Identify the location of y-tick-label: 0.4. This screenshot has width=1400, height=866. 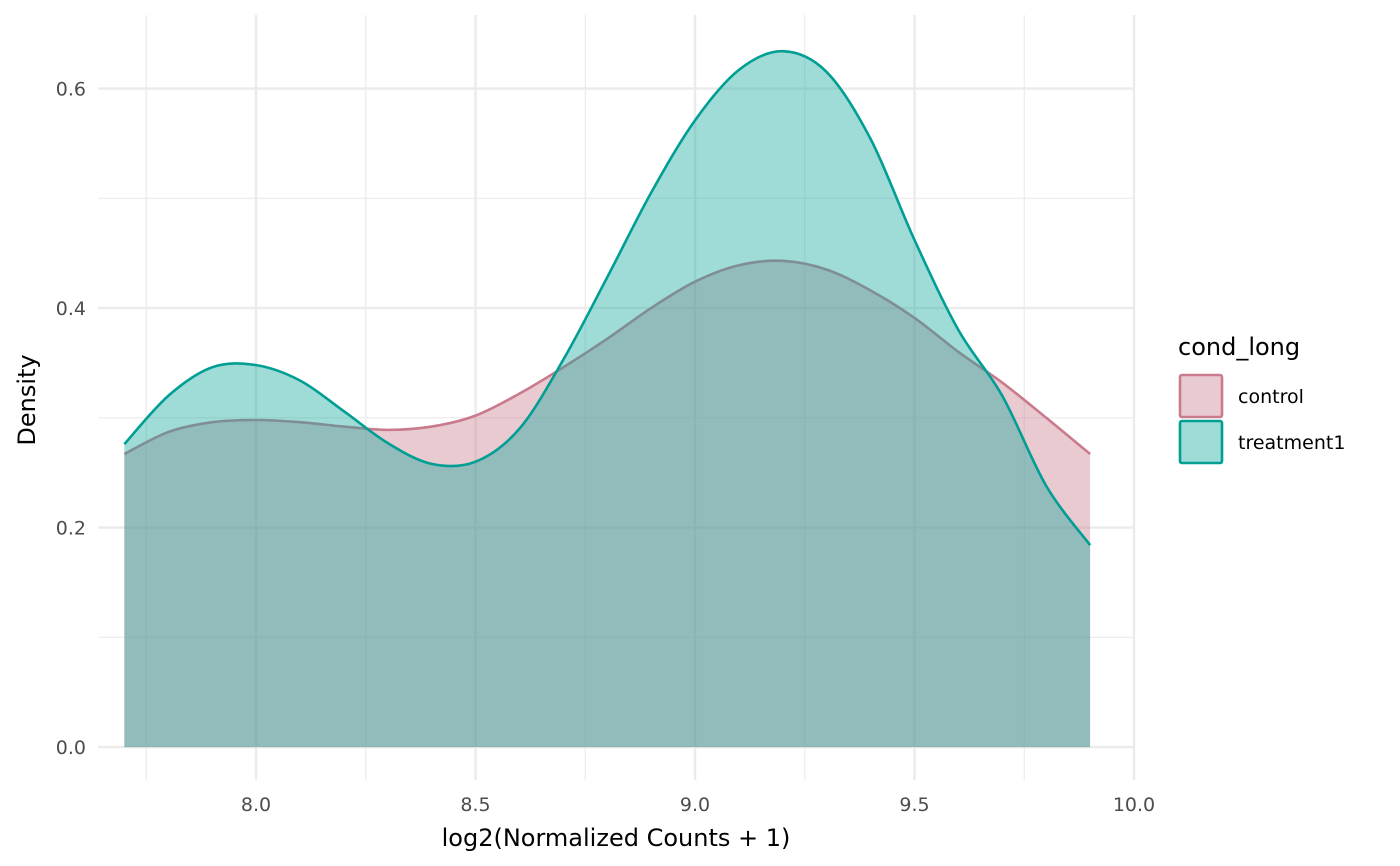
(71, 309).